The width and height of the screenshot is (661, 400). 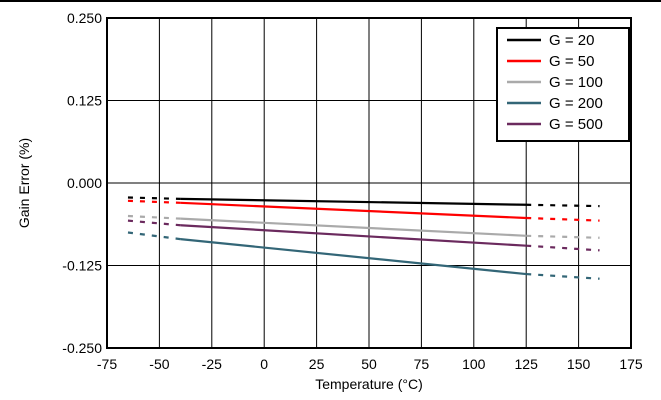 I want to click on y-tick-label: 0.250, so click(x=84, y=18).